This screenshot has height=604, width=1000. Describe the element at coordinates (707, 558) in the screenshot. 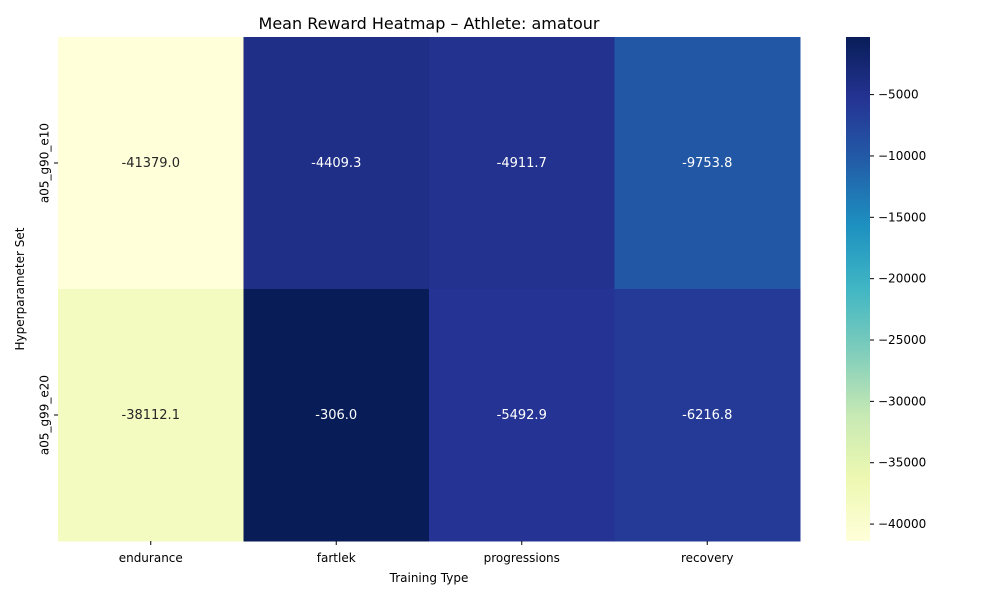

I see `x-tick-label: recovery` at that location.